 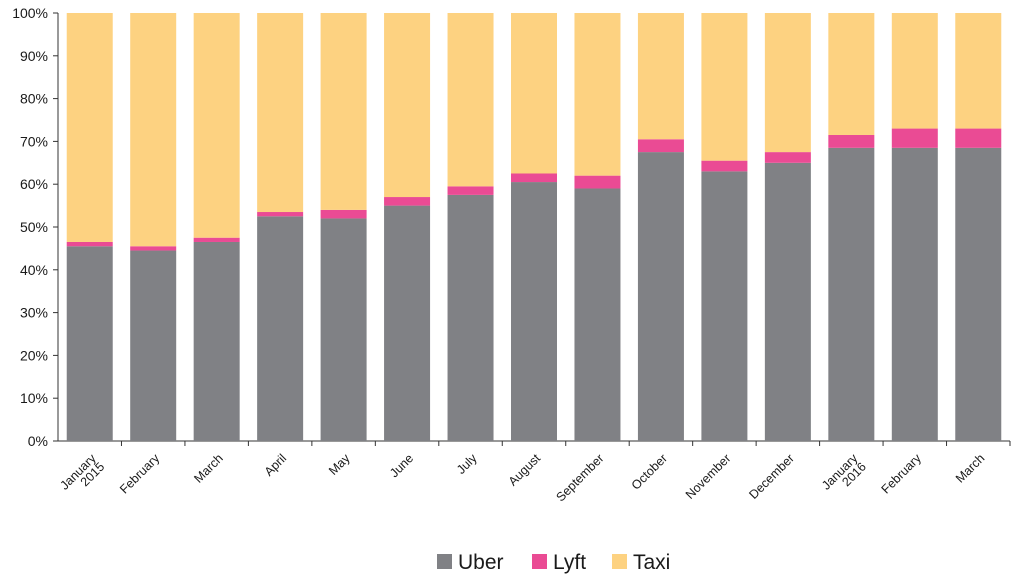 I want to click on x-tick-label: August, so click(x=525, y=470).